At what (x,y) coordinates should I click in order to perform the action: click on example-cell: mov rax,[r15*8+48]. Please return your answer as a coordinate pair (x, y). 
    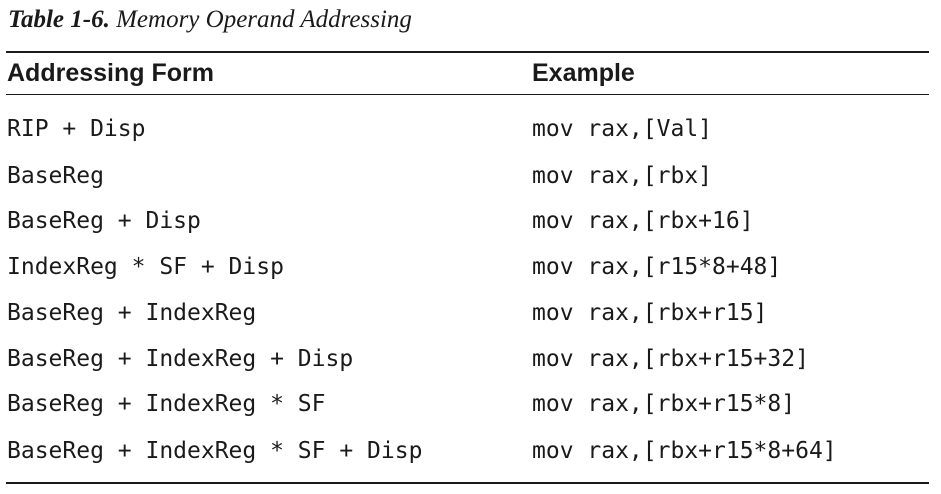
    Looking at the image, I should click on (657, 267).